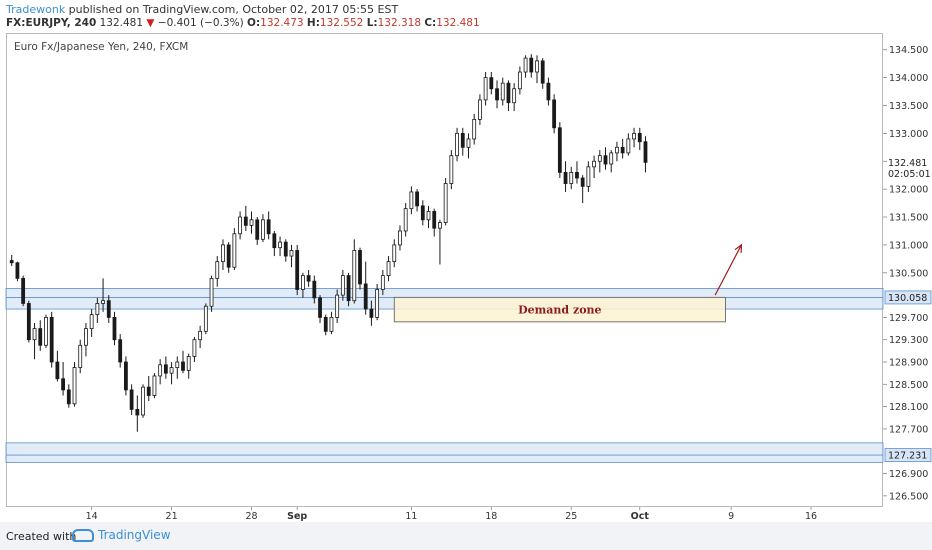 The width and height of the screenshot is (932, 550). I want to click on x-tick-label: 11, so click(411, 516).